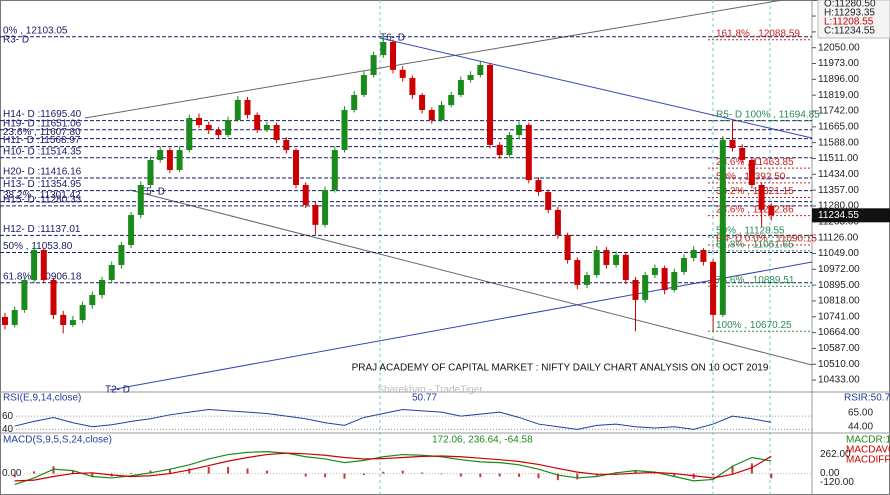  Describe the element at coordinates (835, 454) in the screenshot. I see `macd-tick-label: 262.00` at that location.